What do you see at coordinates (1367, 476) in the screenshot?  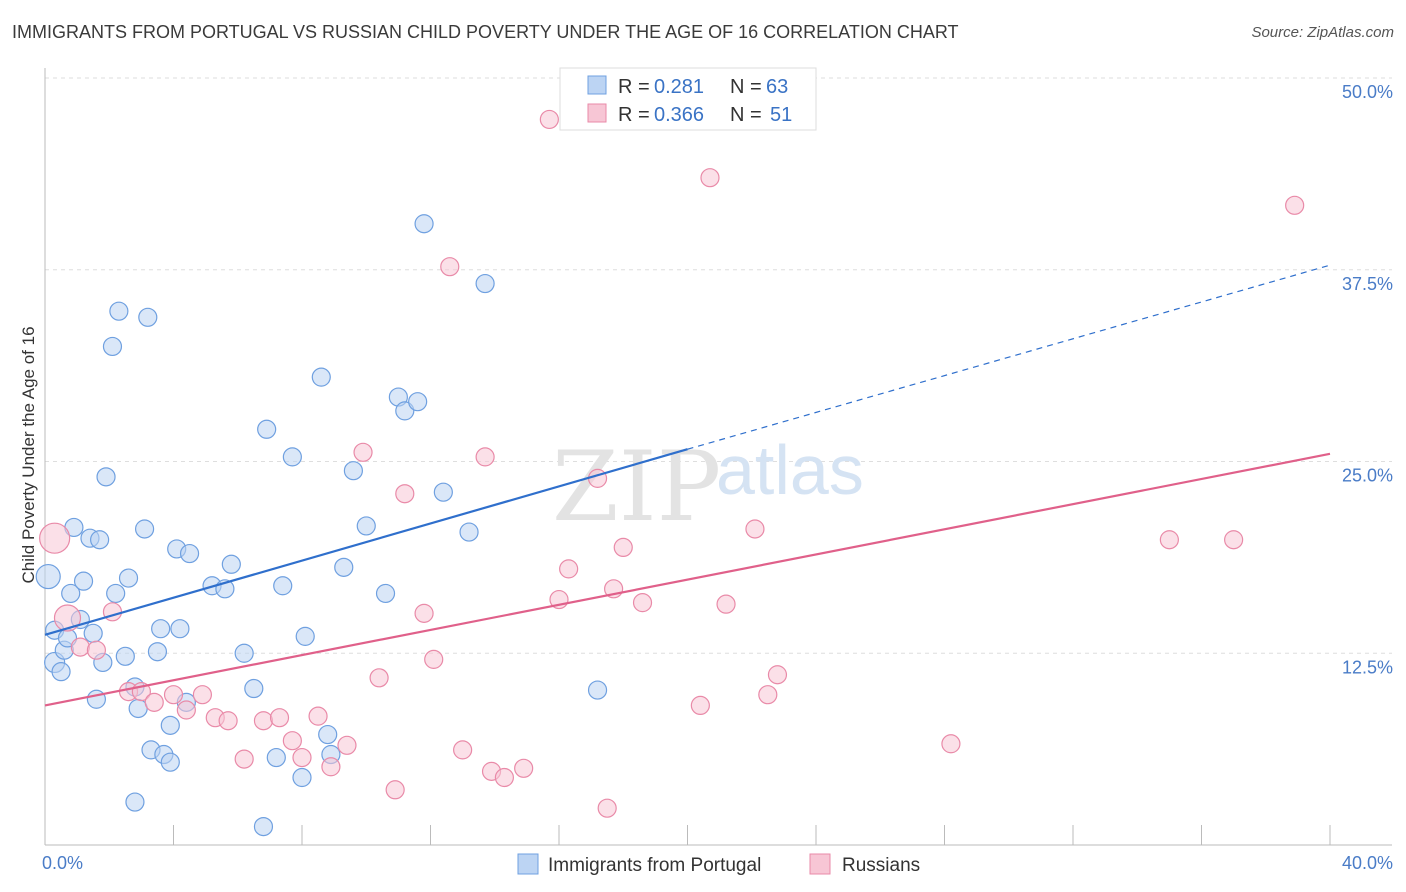 I see `y-tick-label-1: 25.0%` at bounding box center [1367, 476].